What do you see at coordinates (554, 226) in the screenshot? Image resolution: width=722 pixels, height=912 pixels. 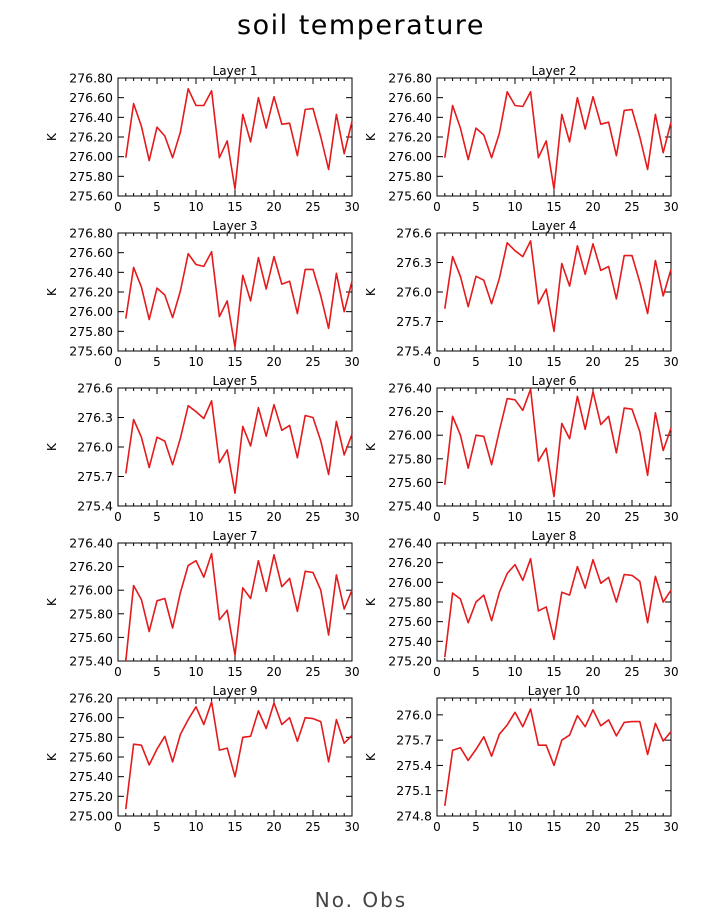 I see `panel-title: Layer 4` at bounding box center [554, 226].